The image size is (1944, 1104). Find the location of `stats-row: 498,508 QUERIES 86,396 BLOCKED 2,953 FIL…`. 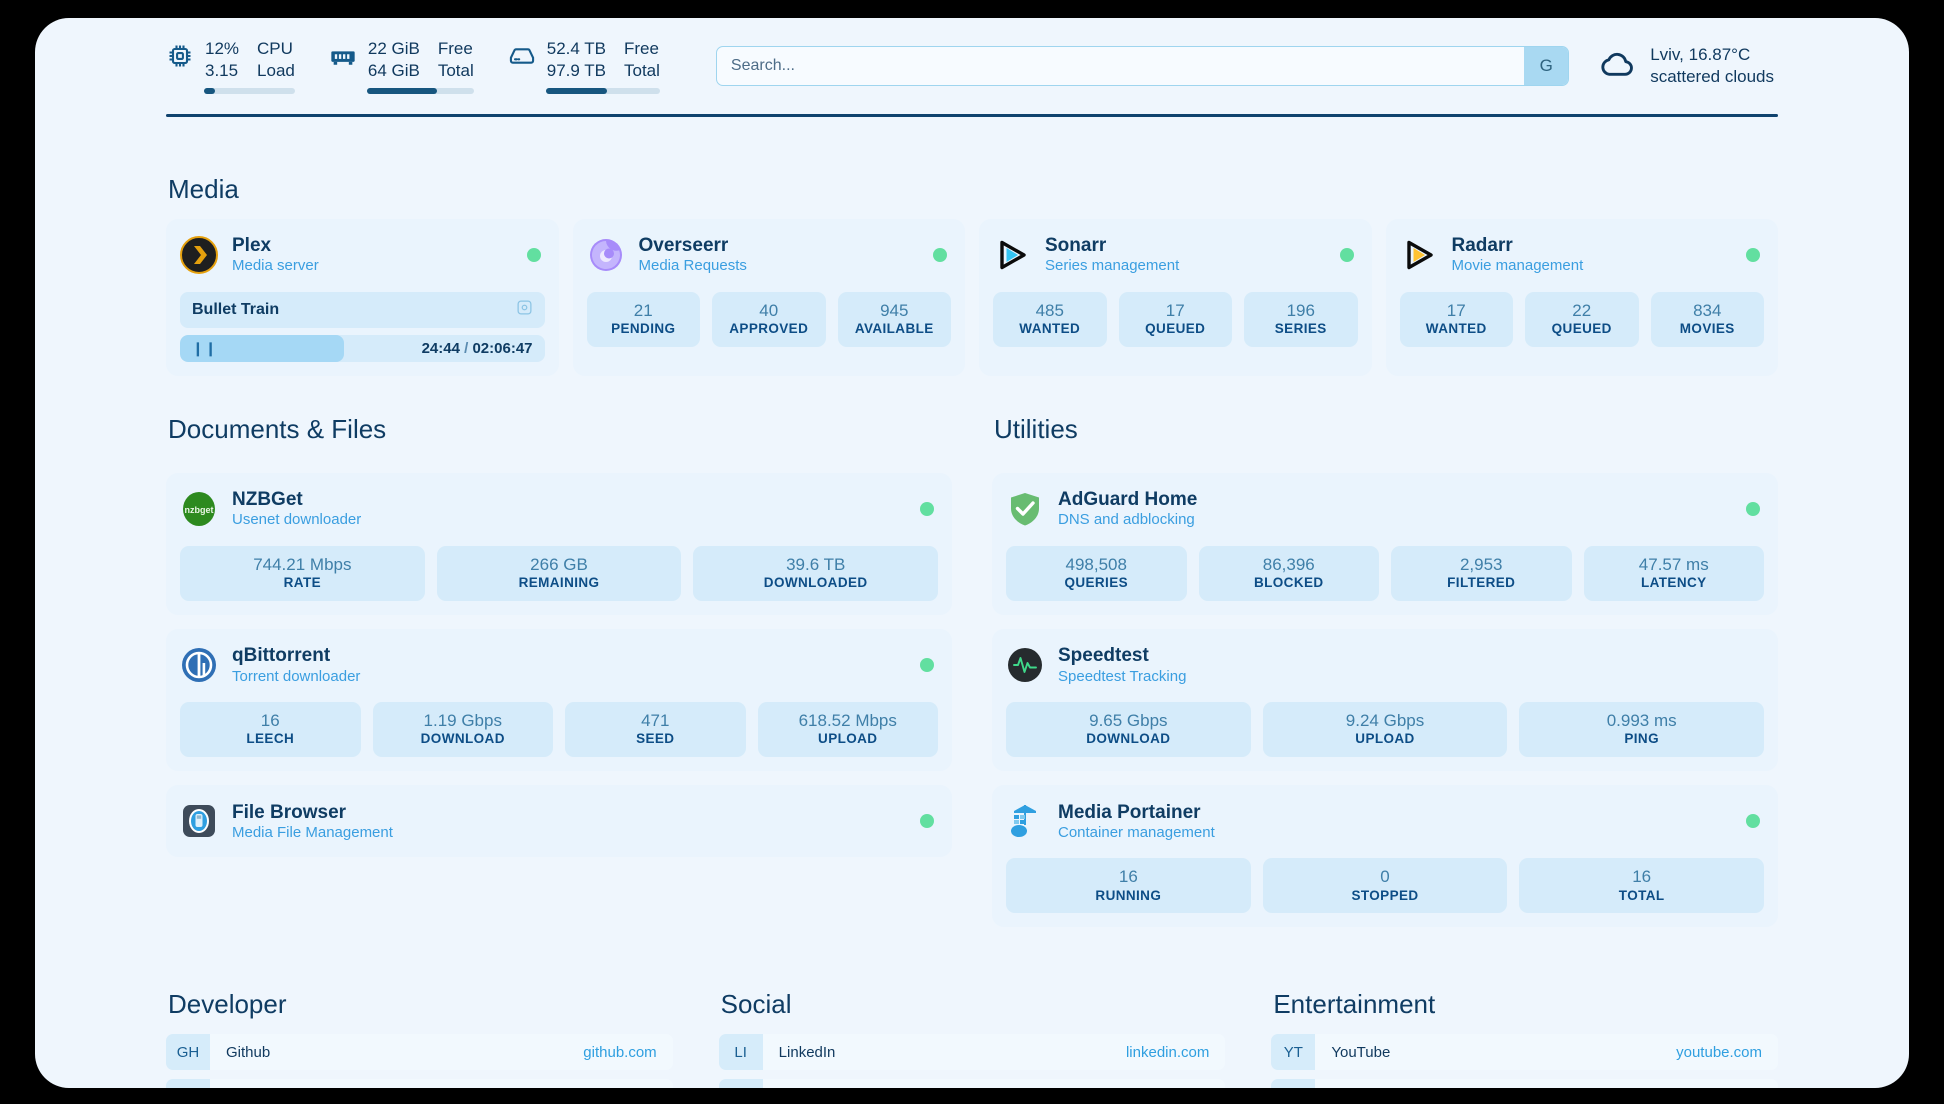

stats-row: 498,508 QUERIES 86,396 BLOCKED 2,953 FIL… is located at coordinates (1385, 574).